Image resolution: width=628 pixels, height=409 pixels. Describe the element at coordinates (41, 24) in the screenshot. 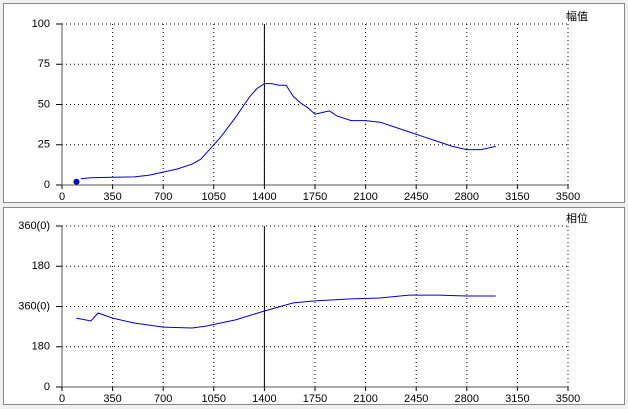

I see `y-tick-label: 100` at that location.